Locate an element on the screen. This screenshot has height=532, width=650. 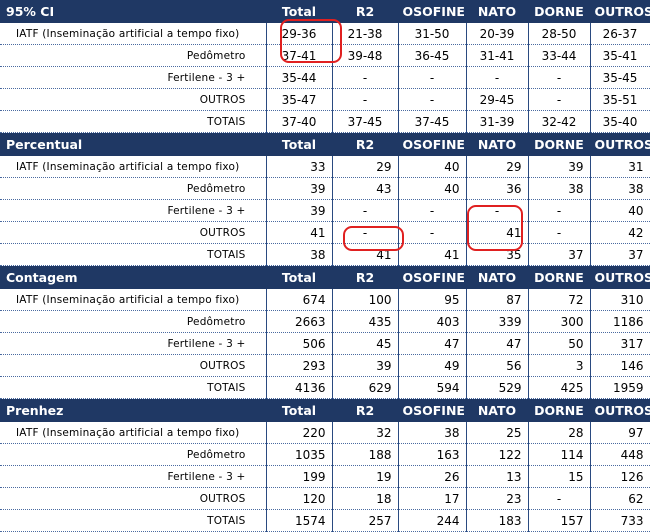
table-cell: 41 is located at coordinates (432, 254).